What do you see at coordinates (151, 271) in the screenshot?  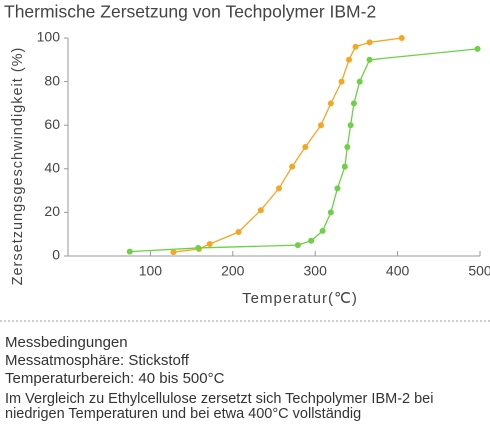 I see `x-tick-label: 100` at bounding box center [151, 271].